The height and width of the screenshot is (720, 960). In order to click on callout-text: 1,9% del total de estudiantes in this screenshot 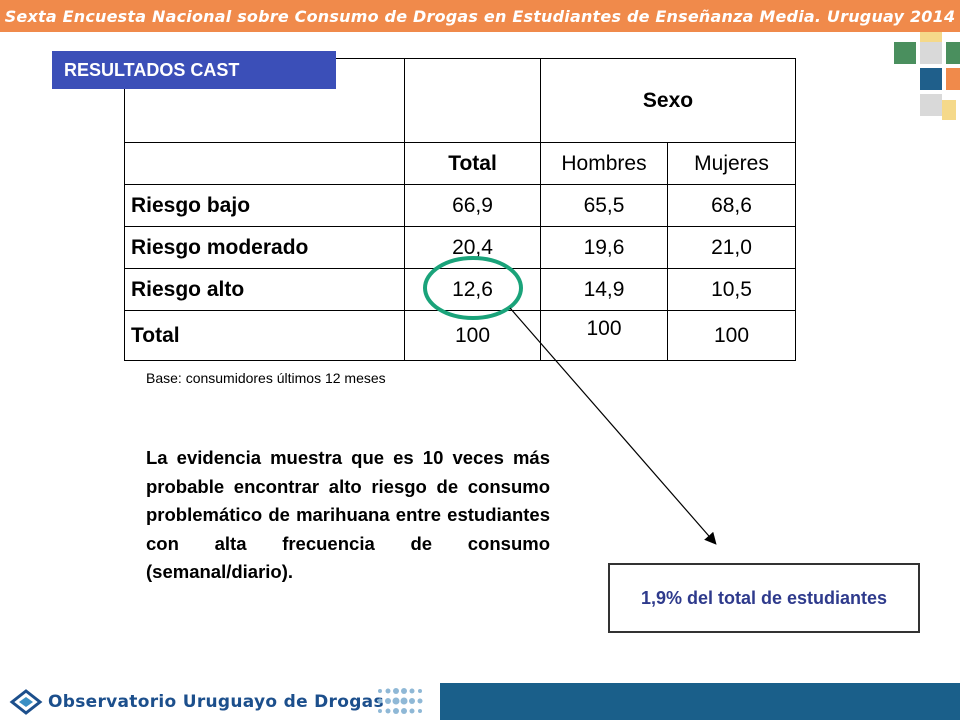, I will do `click(764, 598)`.